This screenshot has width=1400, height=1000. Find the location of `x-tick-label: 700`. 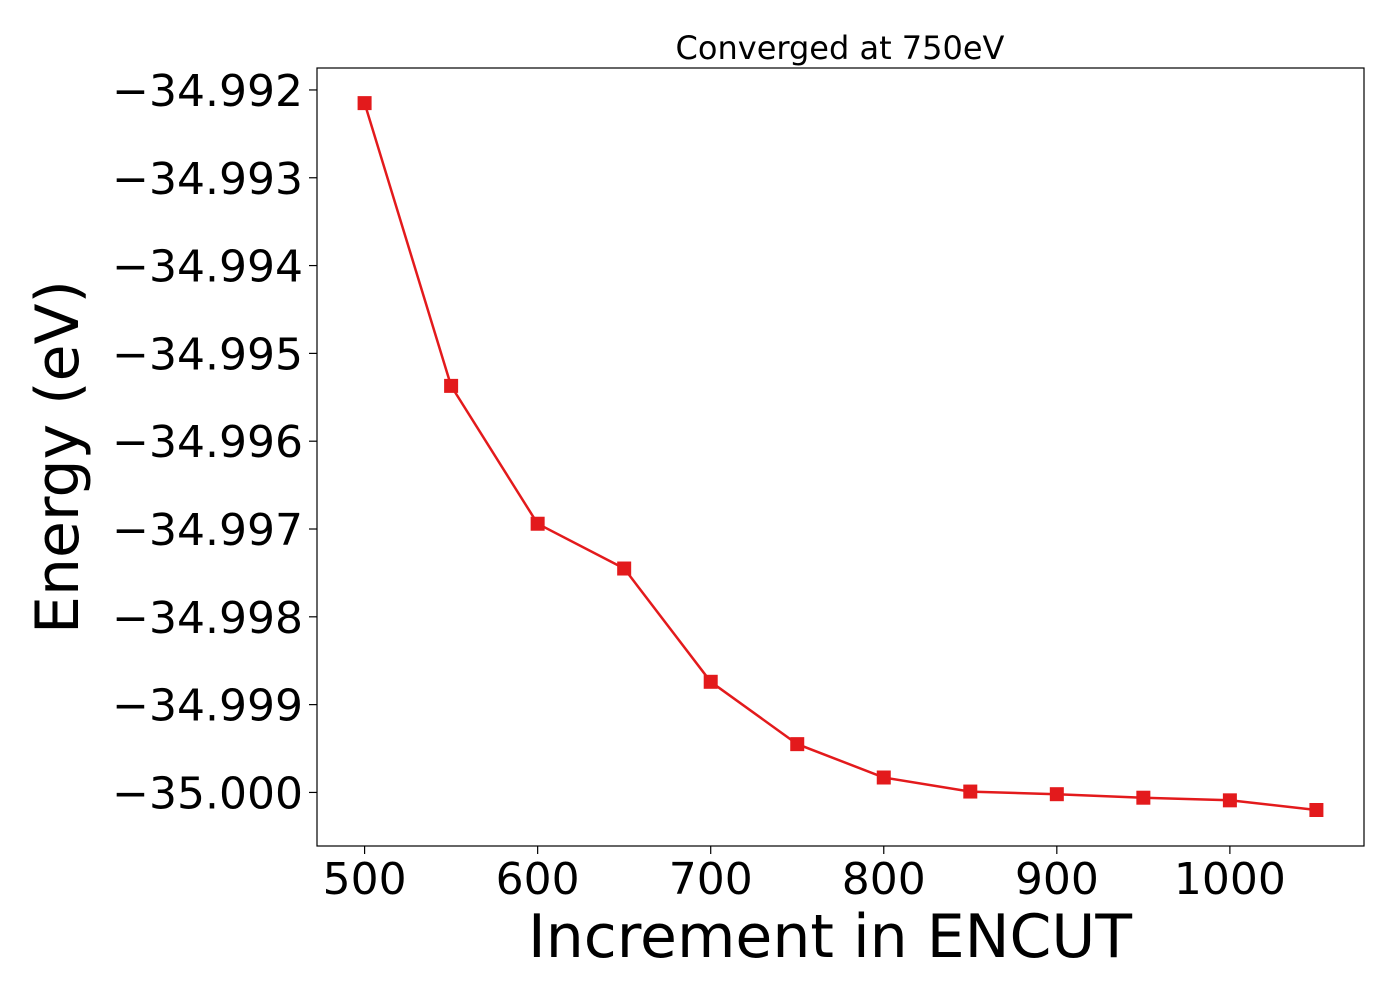

x-tick-label: 700 is located at coordinates (711, 879).